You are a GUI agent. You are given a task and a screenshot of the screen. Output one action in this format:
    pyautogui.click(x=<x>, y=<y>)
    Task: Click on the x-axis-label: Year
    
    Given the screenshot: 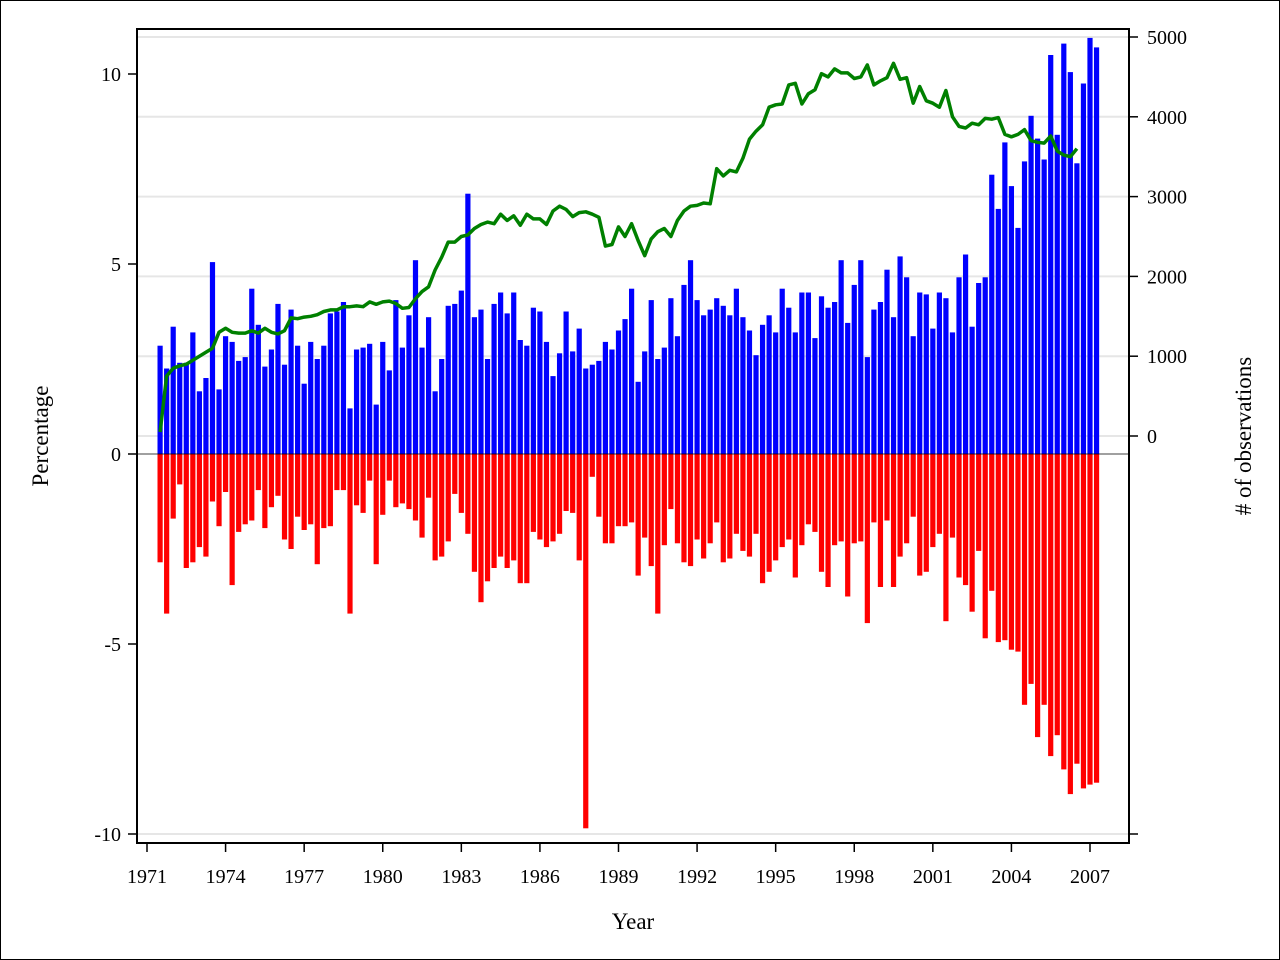 What is the action you would take?
    pyautogui.click(x=633, y=921)
    